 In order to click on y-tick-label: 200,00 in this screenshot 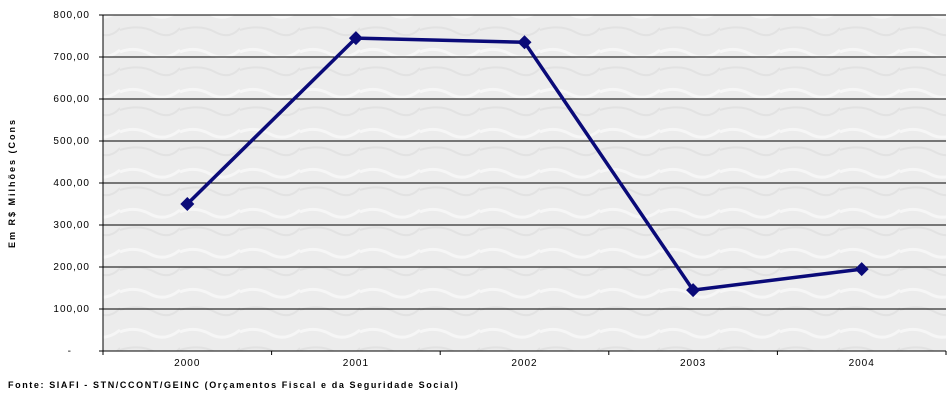, I will do `click(71, 267)`.